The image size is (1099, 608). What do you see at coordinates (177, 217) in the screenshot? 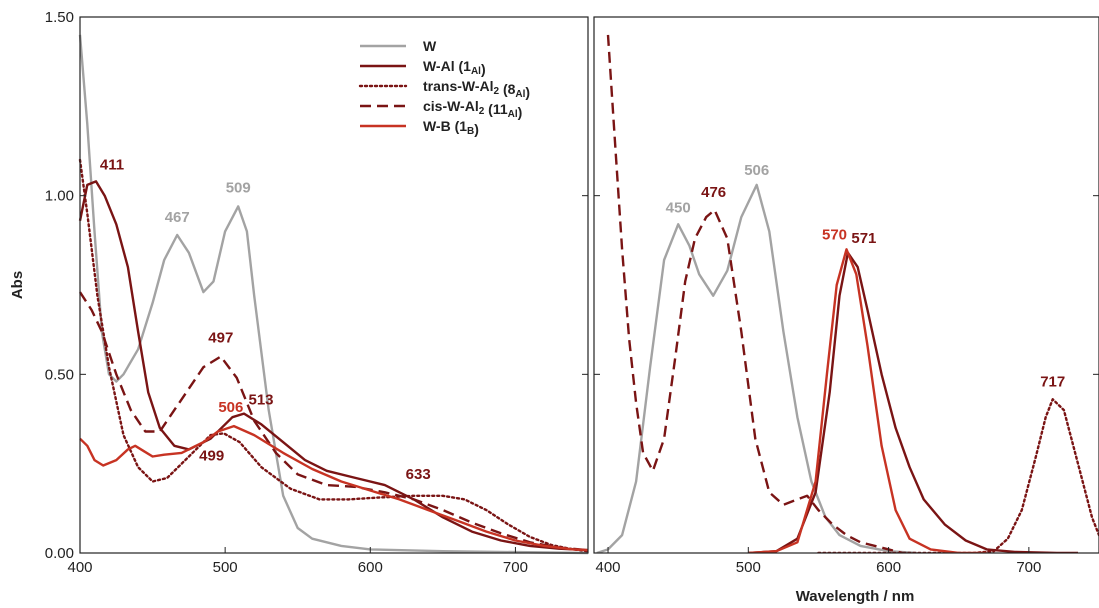
I see `peak-label-467: 467` at bounding box center [177, 217].